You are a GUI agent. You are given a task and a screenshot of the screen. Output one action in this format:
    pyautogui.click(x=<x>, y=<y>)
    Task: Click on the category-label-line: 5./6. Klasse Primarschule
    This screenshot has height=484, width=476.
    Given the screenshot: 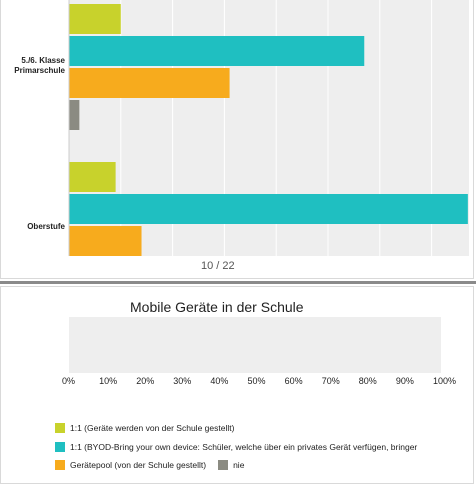 What is the action you would take?
    pyautogui.click(x=39, y=65)
    